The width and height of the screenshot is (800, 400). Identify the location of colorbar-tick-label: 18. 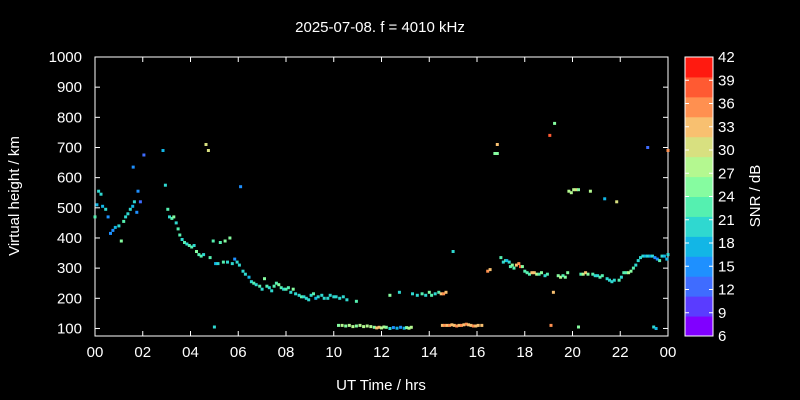
(726, 243).